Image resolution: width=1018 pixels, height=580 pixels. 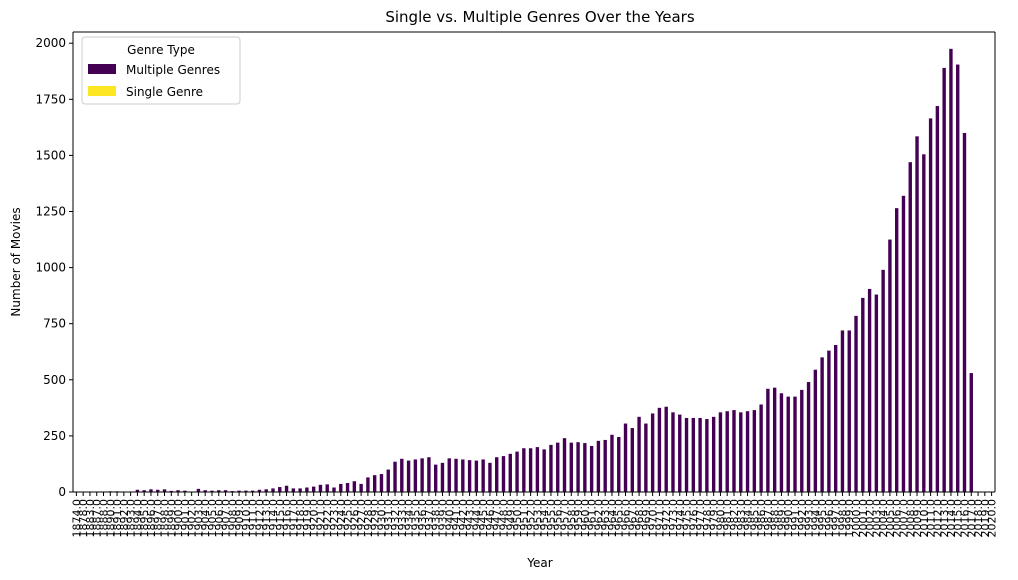 What do you see at coordinates (815, 430) in the screenshot?
I see `bar-multiple-genres-1994.0` at bounding box center [815, 430].